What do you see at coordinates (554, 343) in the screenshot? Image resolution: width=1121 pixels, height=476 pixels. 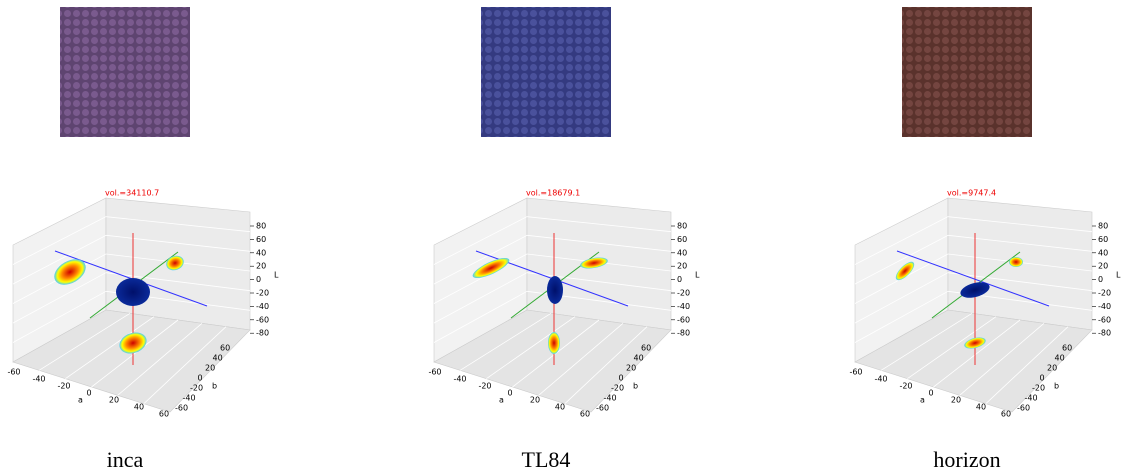 I see `projection-a-b` at bounding box center [554, 343].